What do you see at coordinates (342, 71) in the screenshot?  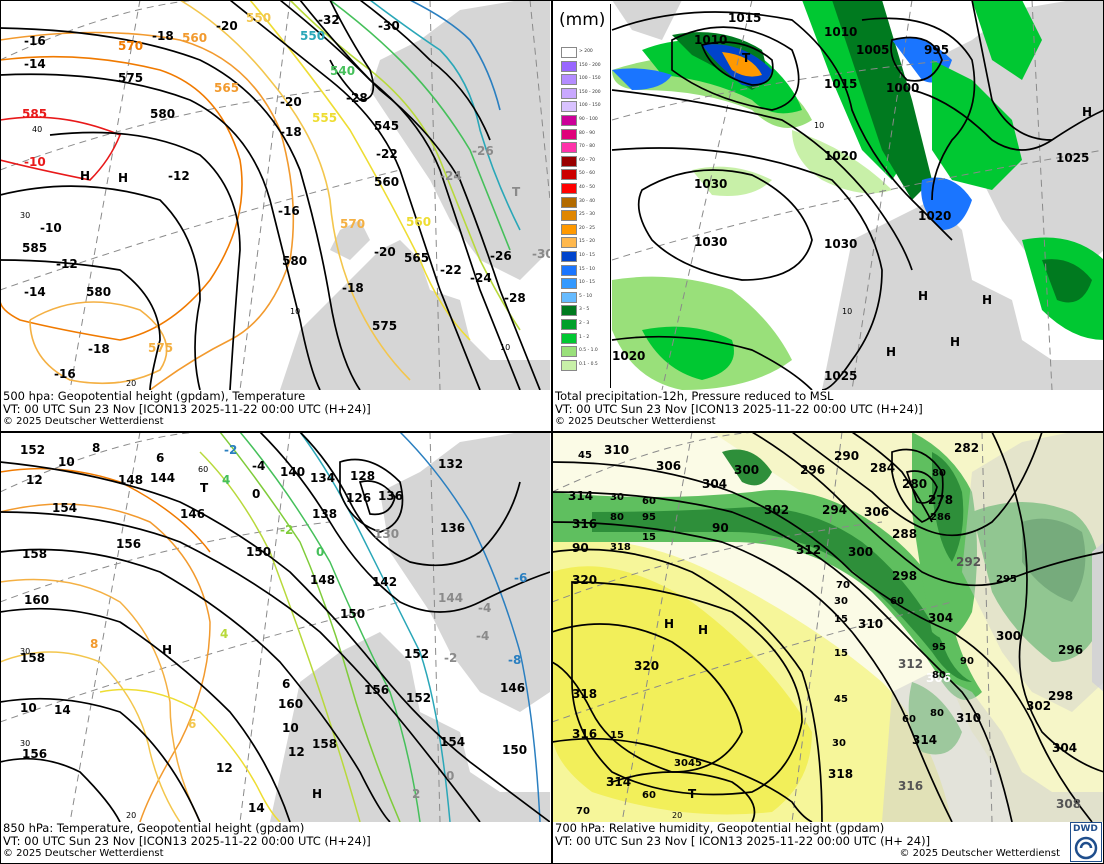 I see `label-500-46: 540` at bounding box center [342, 71].